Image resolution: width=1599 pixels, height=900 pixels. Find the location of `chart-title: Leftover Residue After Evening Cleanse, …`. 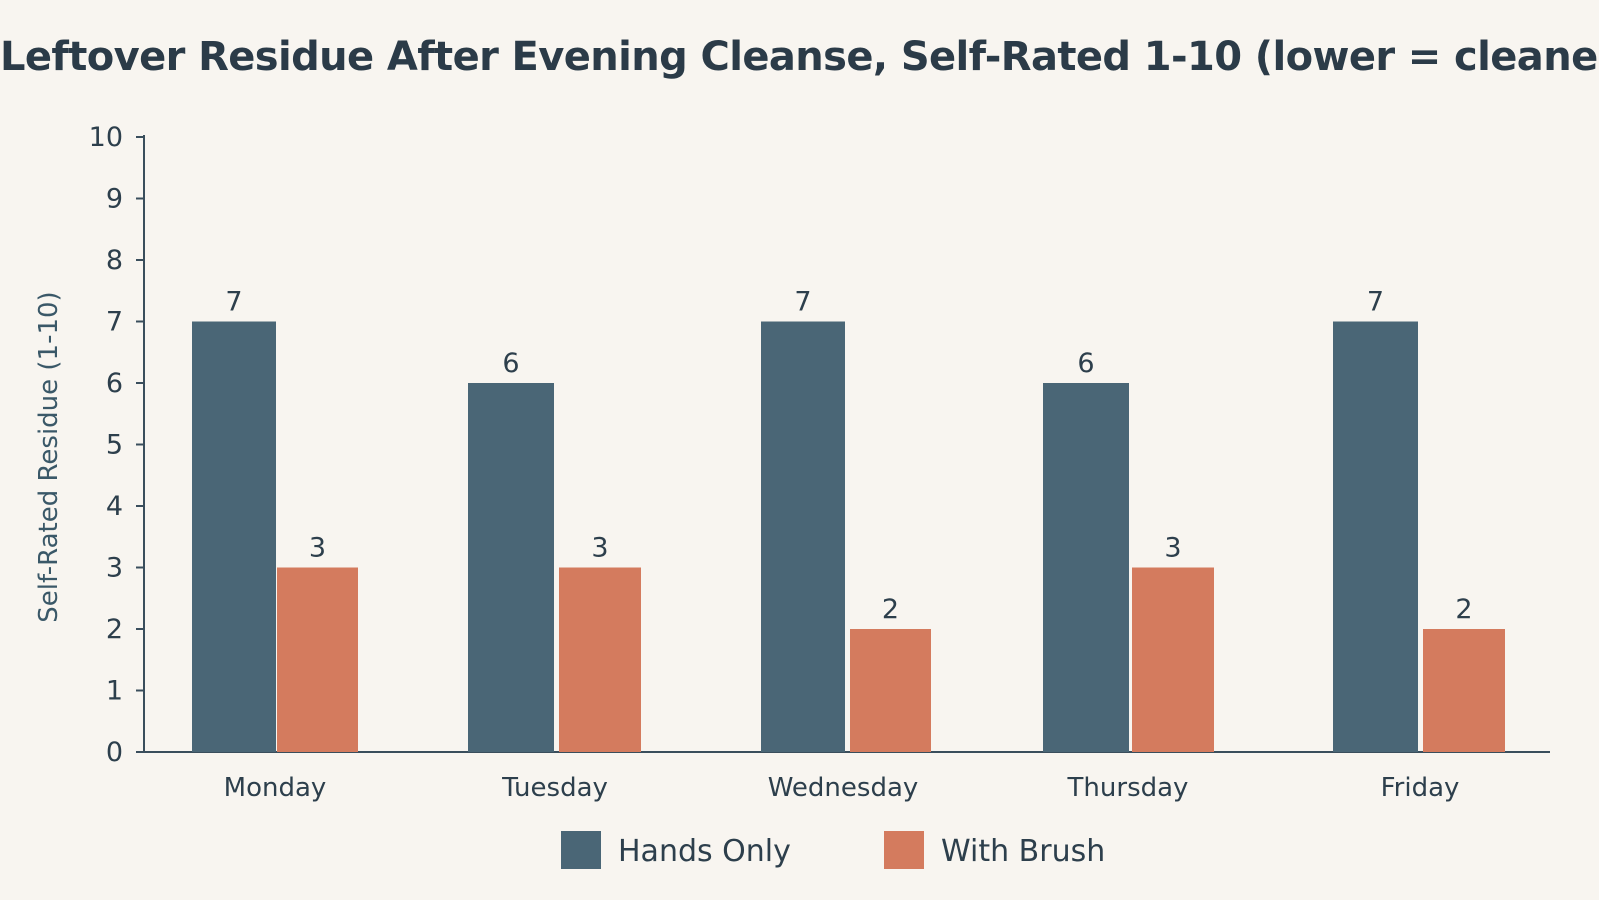

chart-title: Leftover Residue After Evening Cleanse, … is located at coordinates (799, 57).